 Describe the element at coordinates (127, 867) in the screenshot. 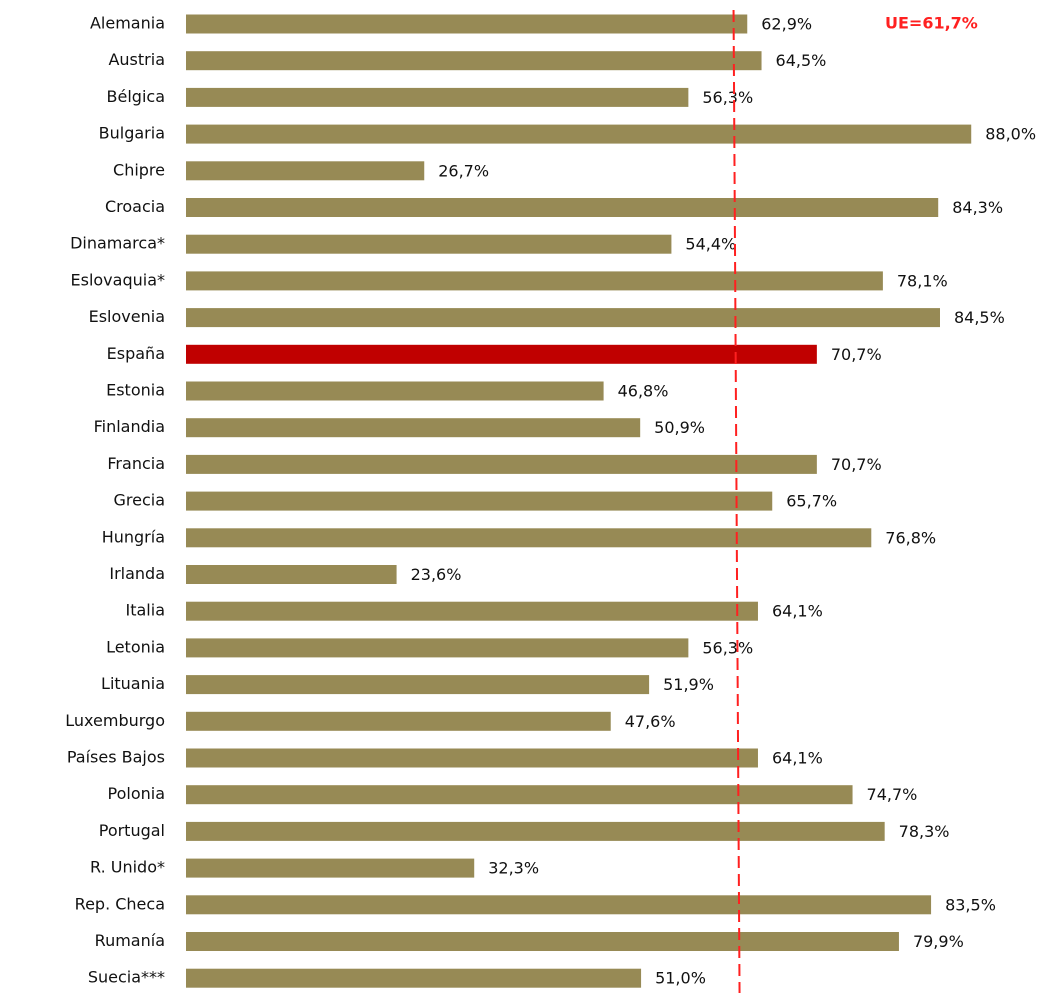

I see `category-label: R. Unido*` at that location.